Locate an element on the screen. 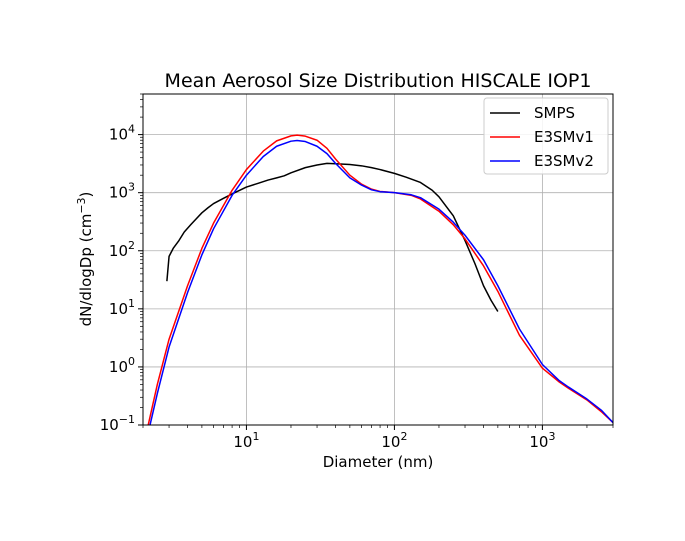 The height and width of the screenshot is (541, 685). y-tick-label: 10³ is located at coordinates (122, 191).